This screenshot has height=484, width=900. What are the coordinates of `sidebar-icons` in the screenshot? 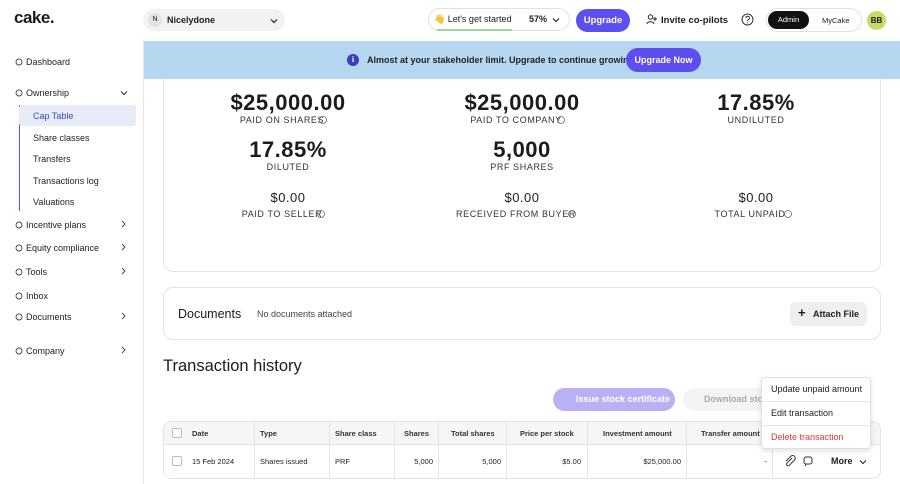 It's located at (70, 206).